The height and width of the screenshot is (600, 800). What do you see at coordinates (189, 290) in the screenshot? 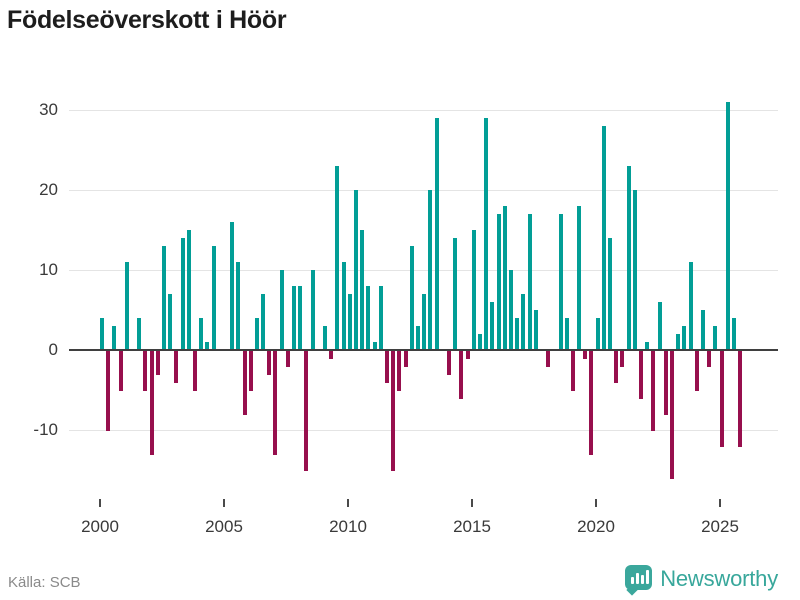
I see `bar-2003Q3` at bounding box center [189, 290].